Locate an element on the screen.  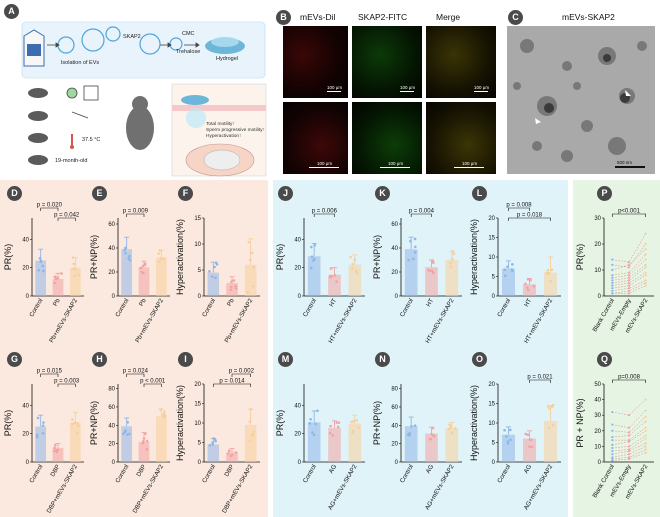
x-tick-label: AG is located at coordinates (430, 468).